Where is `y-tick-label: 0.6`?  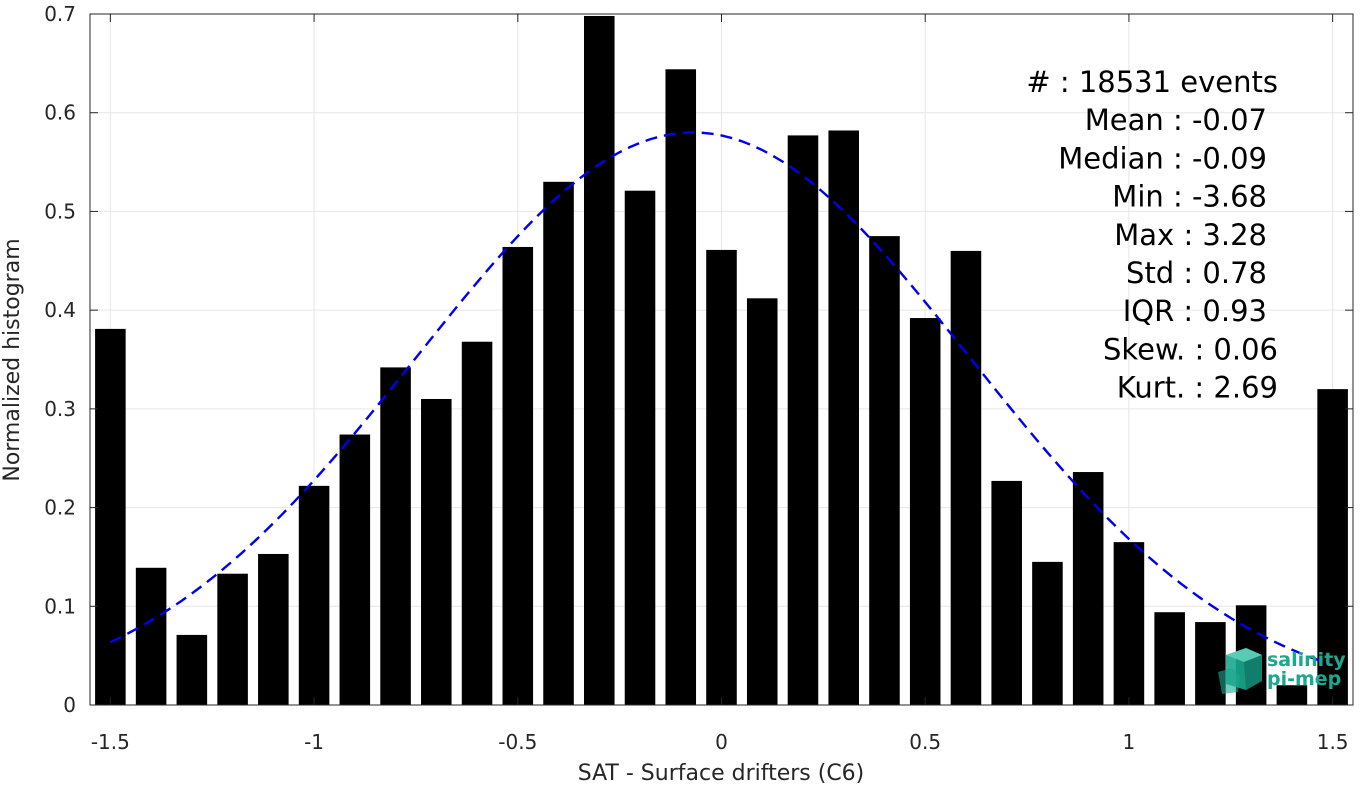
y-tick-label: 0.6 is located at coordinates (60, 113).